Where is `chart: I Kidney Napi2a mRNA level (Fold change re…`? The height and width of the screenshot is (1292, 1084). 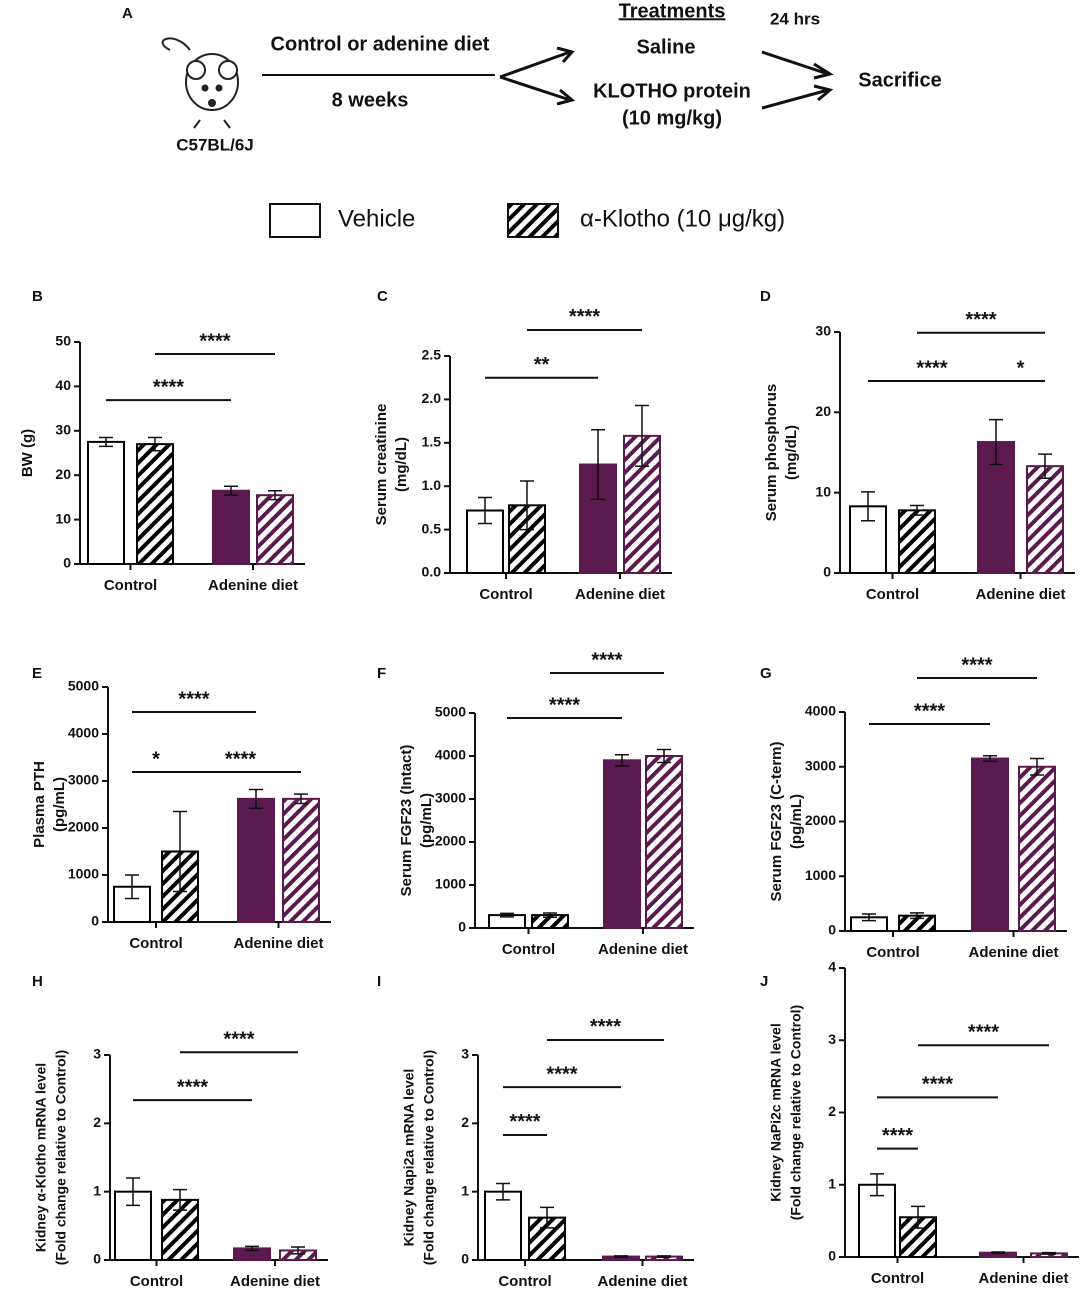 chart: I Kidney Napi2a mRNA level (Fold change re… is located at coordinates (535, 1131).